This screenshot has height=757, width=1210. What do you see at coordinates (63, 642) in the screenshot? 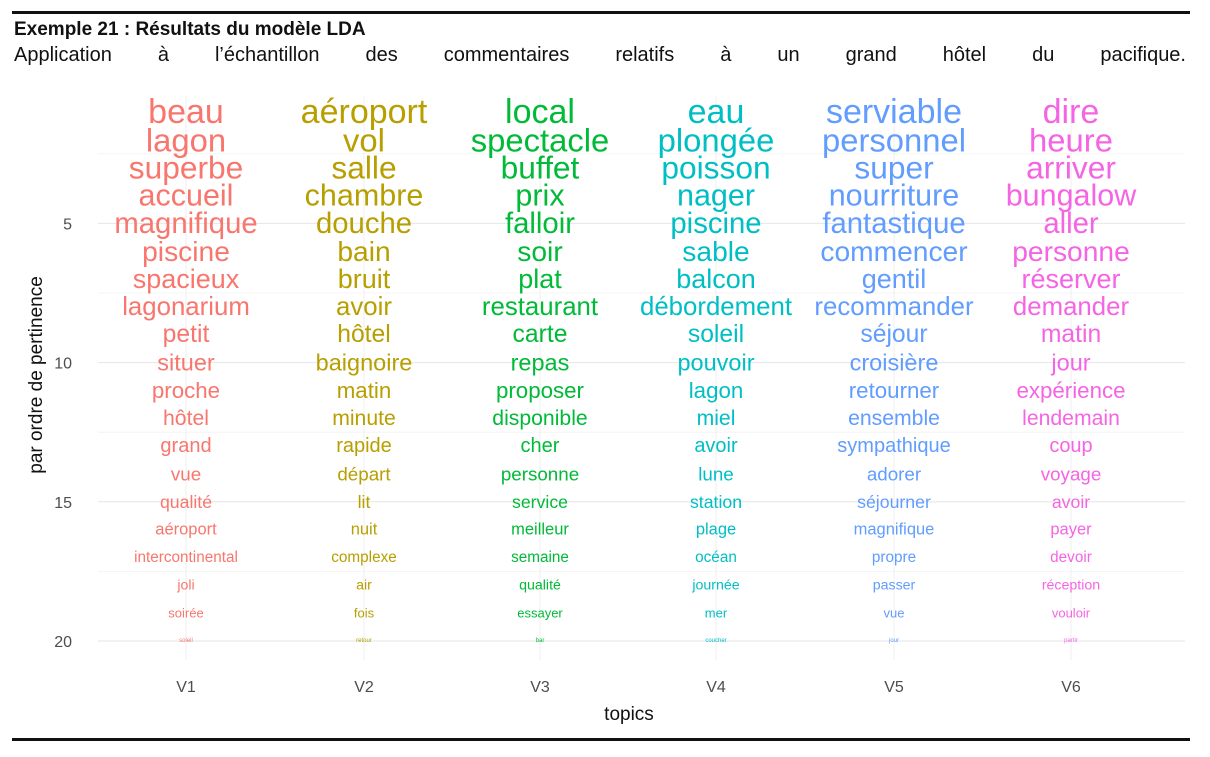
I see `y-tick-label: 20` at bounding box center [63, 642].